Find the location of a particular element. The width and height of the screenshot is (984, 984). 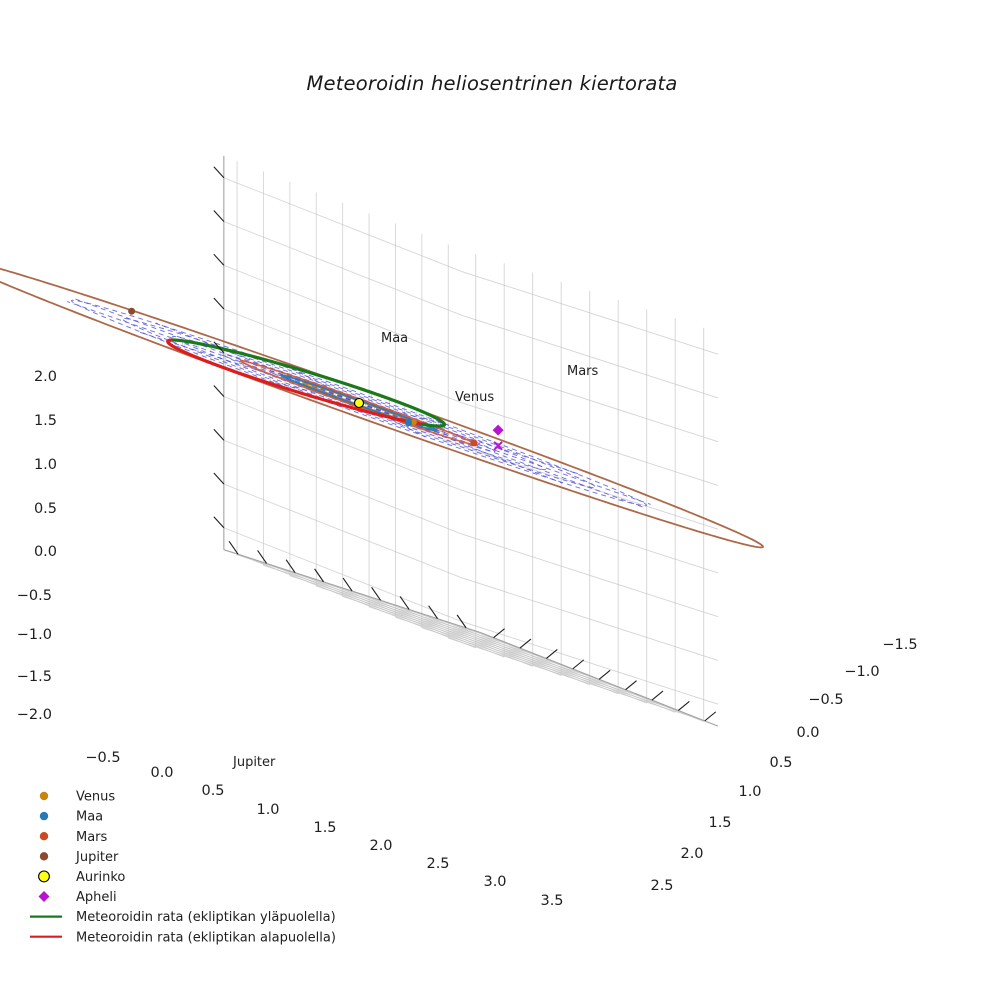

legend-label: Mars is located at coordinates (92, 837).